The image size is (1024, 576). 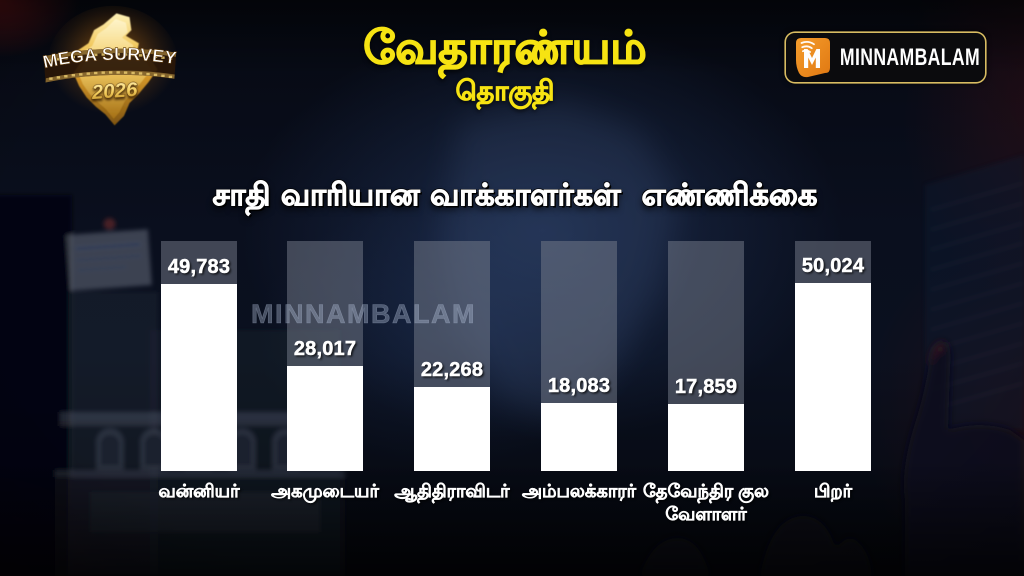 What do you see at coordinates (325, 491) in the screenshot?
I see `bar-category-label: அகமுடையர்` at bounding box center [325, 491].